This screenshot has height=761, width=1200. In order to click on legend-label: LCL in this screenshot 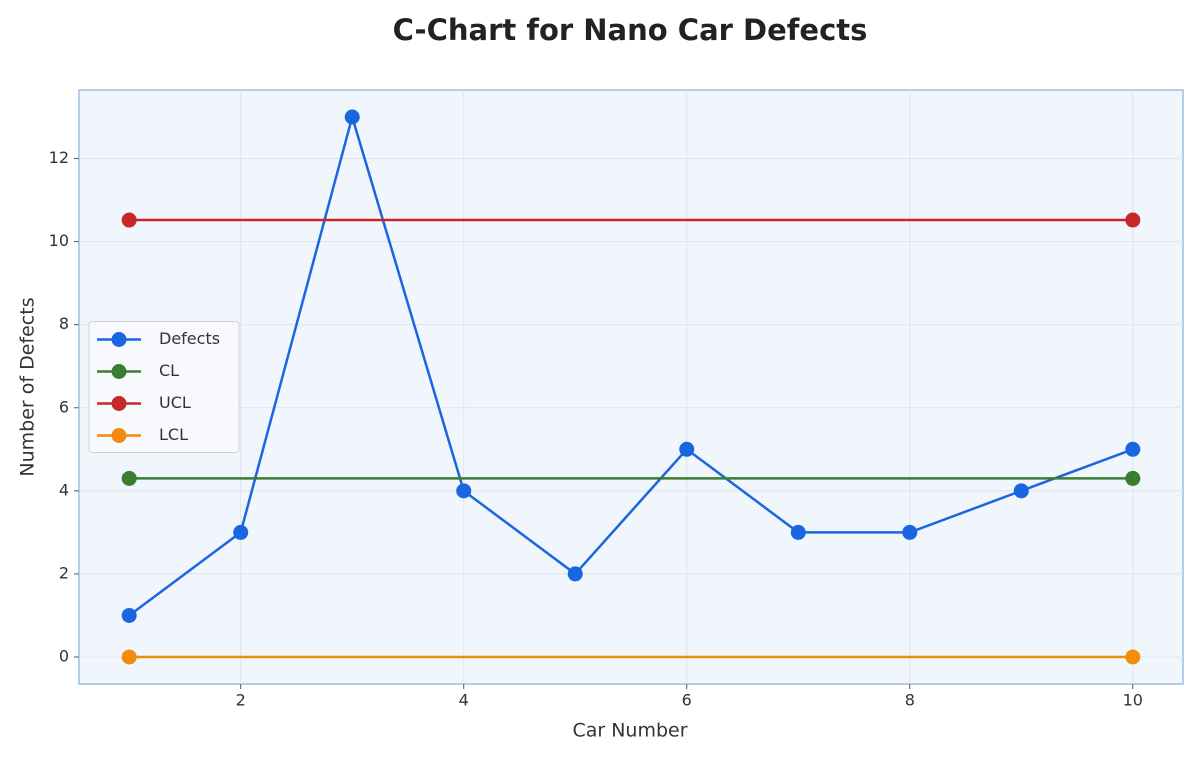, I will do `click(173, 434)`.